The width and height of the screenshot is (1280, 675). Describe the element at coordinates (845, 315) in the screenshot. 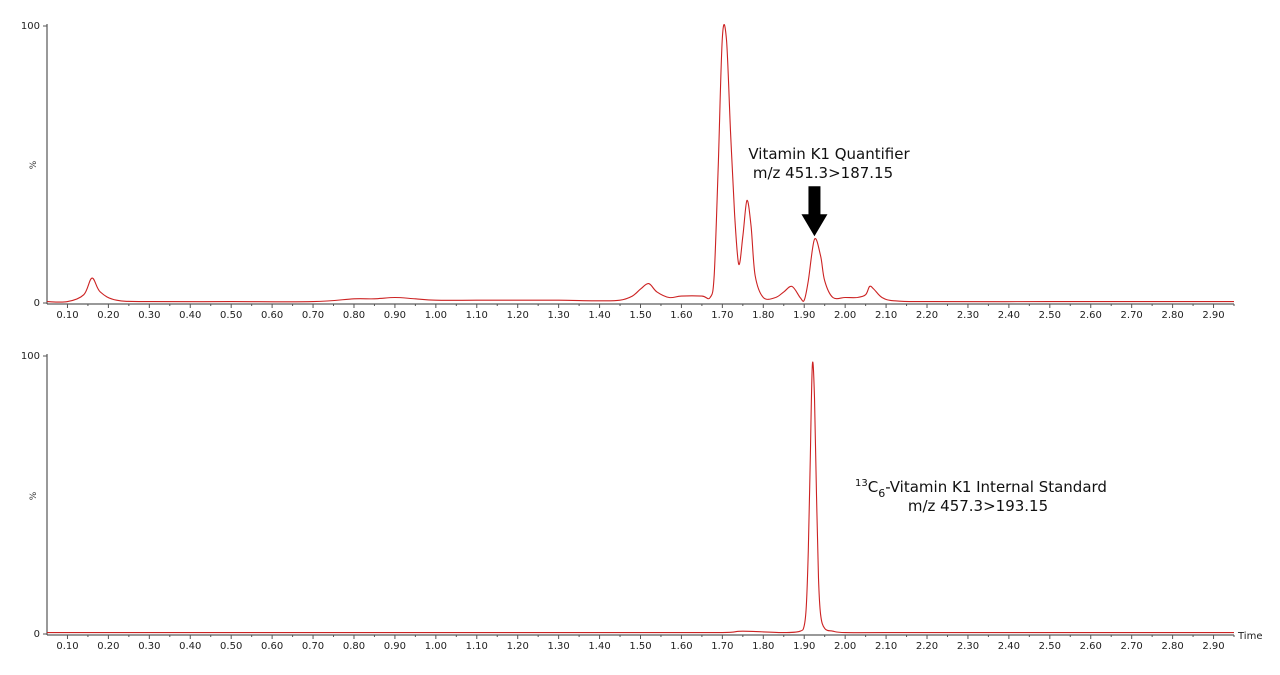

I see `x-tick-label-top: 2.00` at that location.